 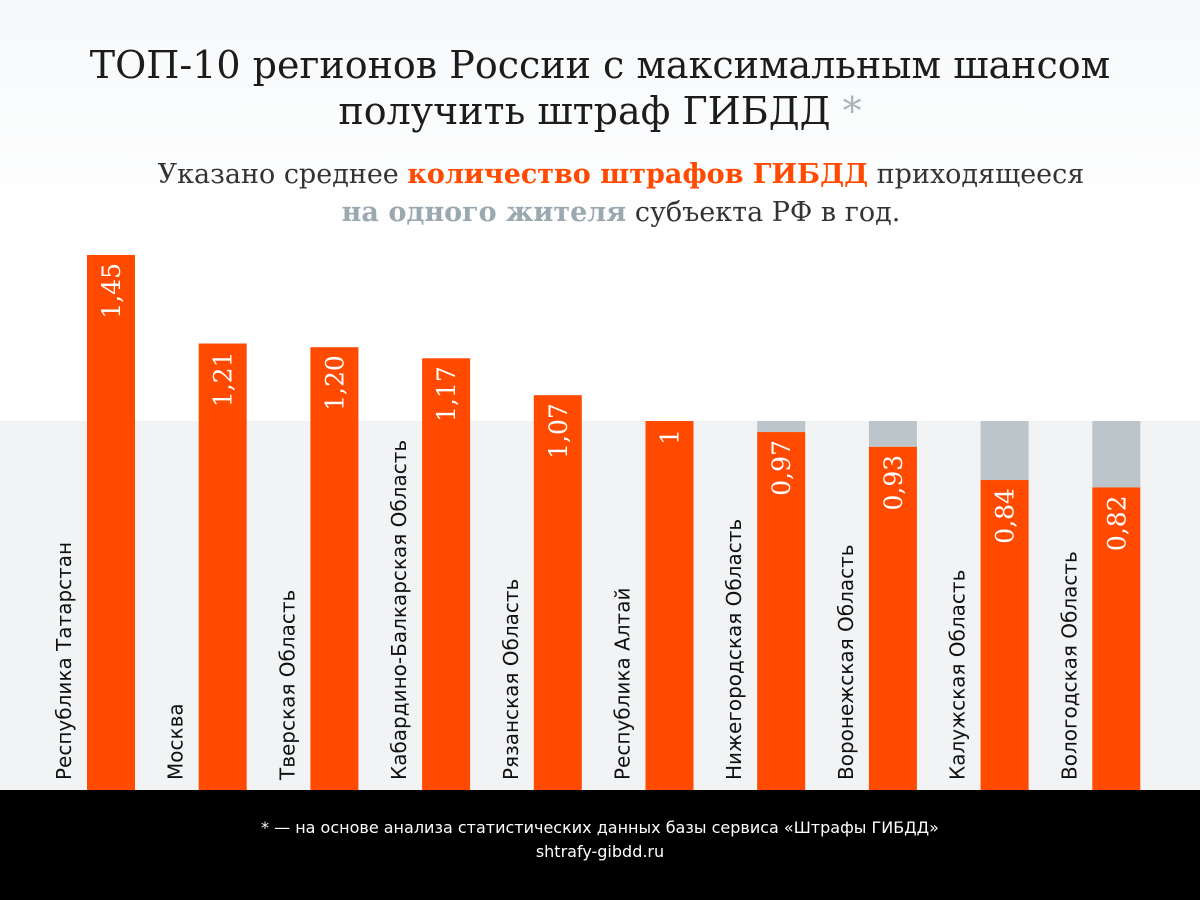 What do you see at coordinates (334, 383) in the screenshot?
I see `value-label-2: 1,20` at bounding box center [334, 383].